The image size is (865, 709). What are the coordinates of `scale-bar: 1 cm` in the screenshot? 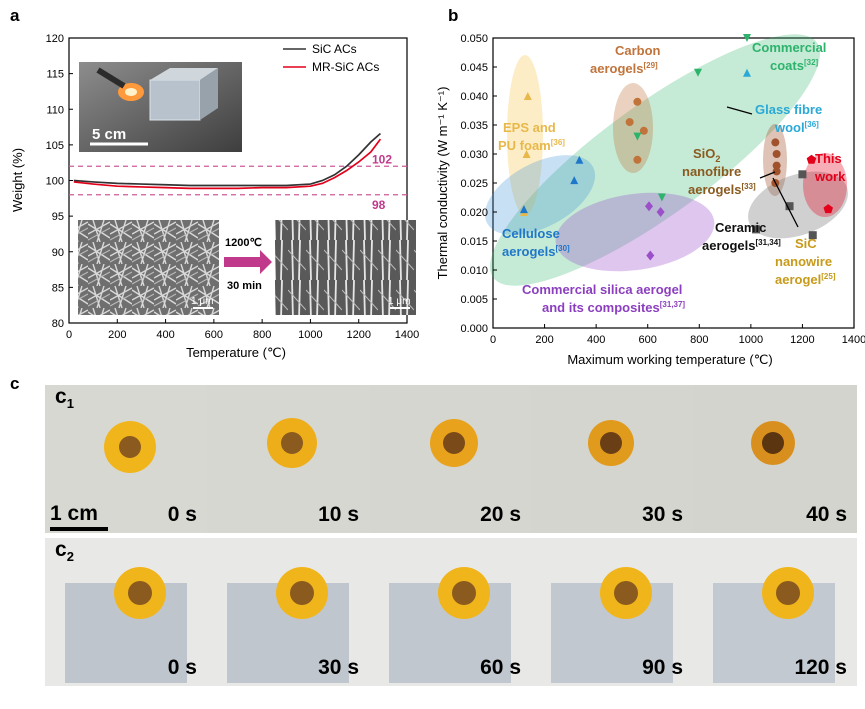 It's located at (79, 516).